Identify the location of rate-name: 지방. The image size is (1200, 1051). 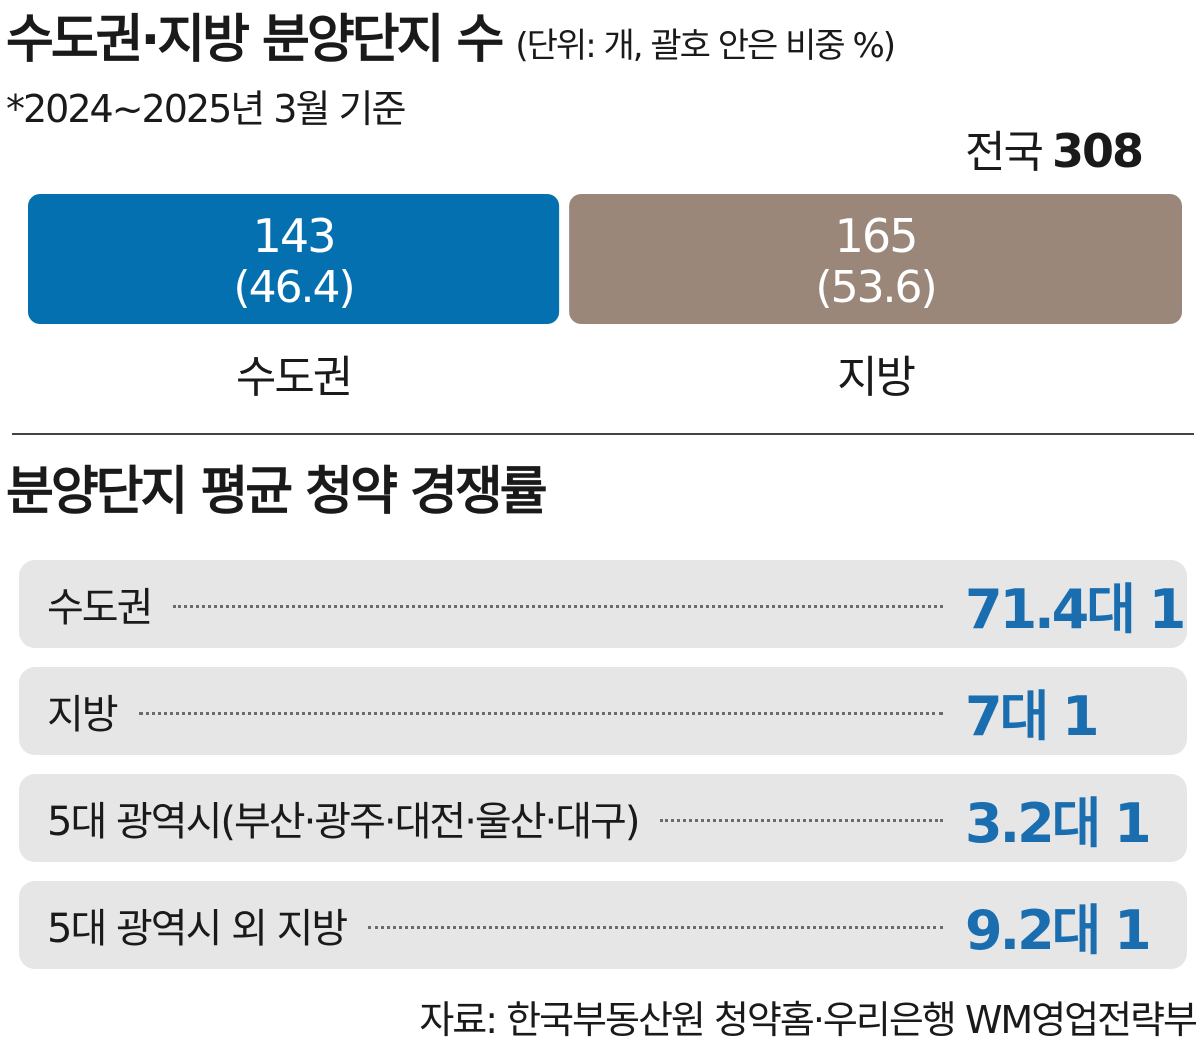
(83, 715).